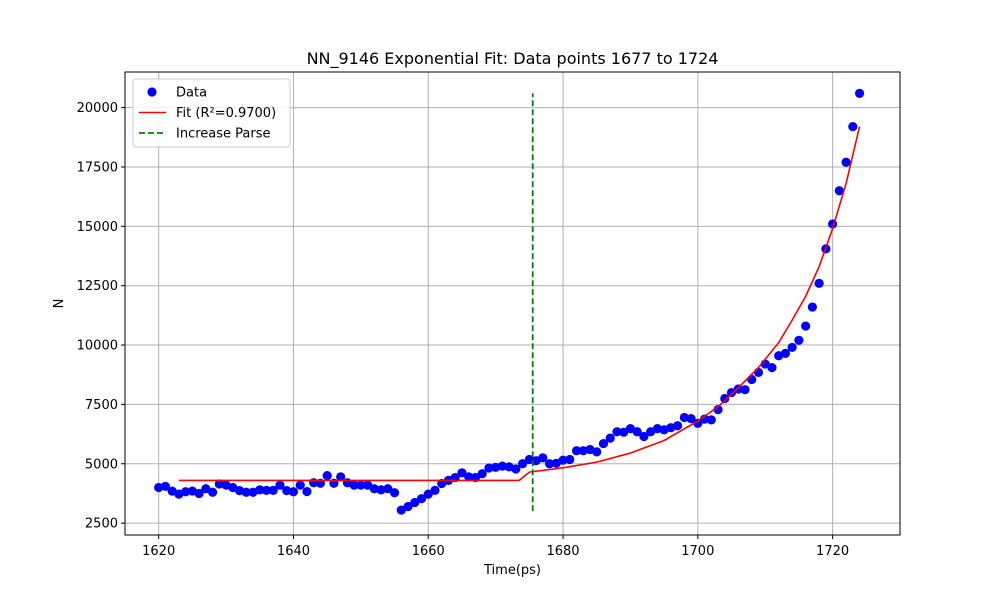 The width and height of the screenshot is (1000, 600). I want to click on x-tick-label: 1660, so click(428, 551).